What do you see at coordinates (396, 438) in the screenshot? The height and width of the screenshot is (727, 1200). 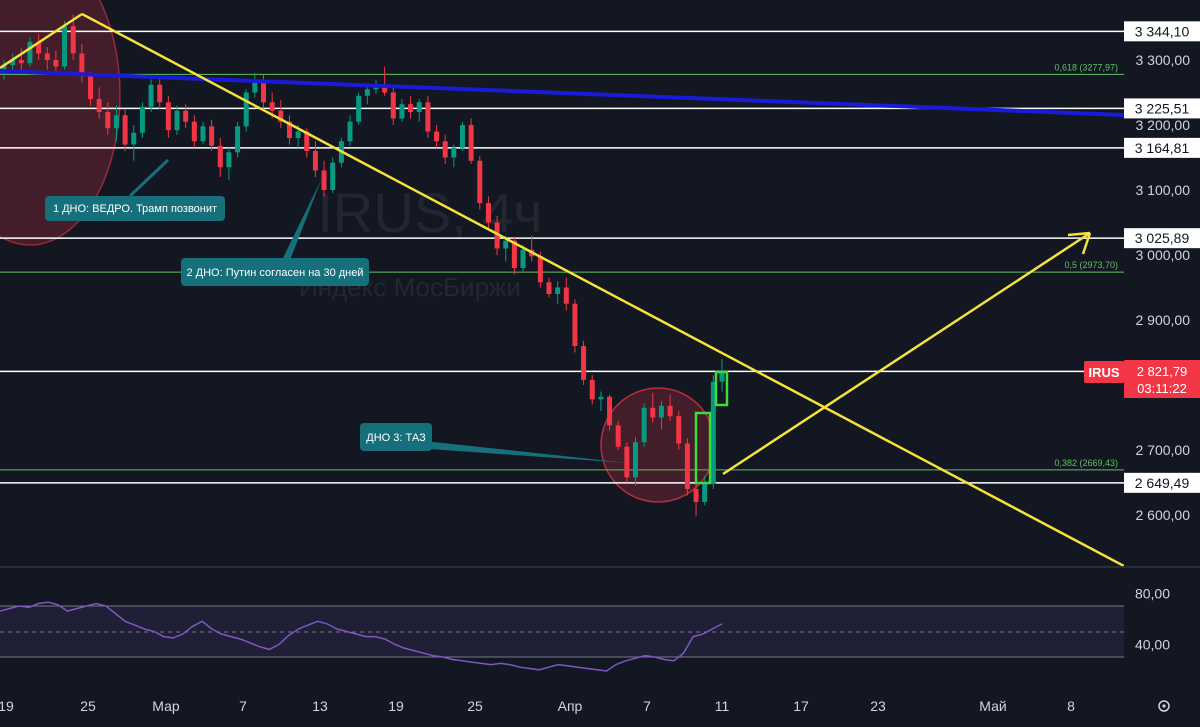 I see `callout-3-text: ДНО 3: ТАЗ` at bounding box center [396, 438].